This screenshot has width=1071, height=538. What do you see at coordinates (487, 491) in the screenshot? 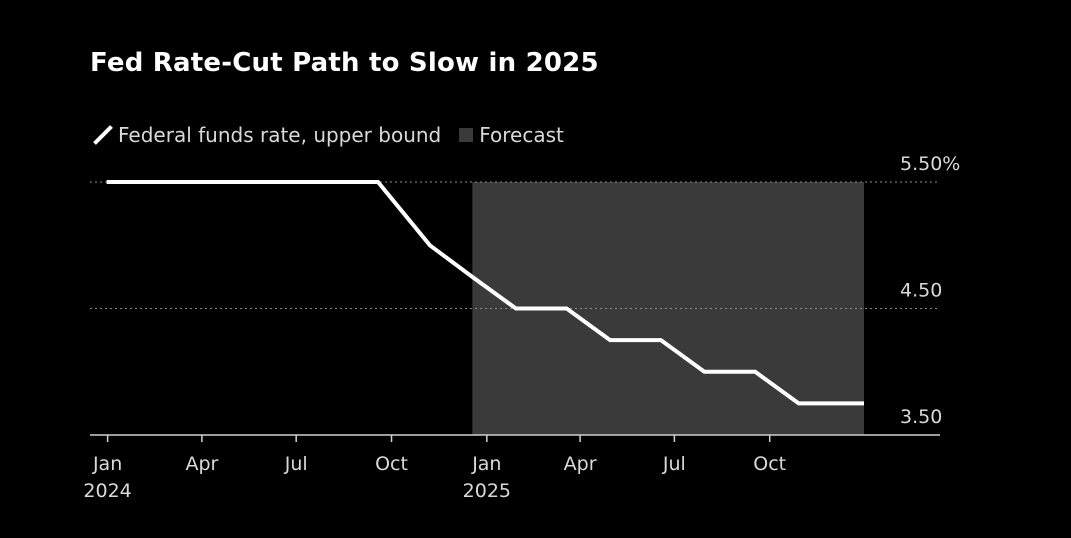
I see `x-tick-year-label: 2025` at bounding box center [487, 491].